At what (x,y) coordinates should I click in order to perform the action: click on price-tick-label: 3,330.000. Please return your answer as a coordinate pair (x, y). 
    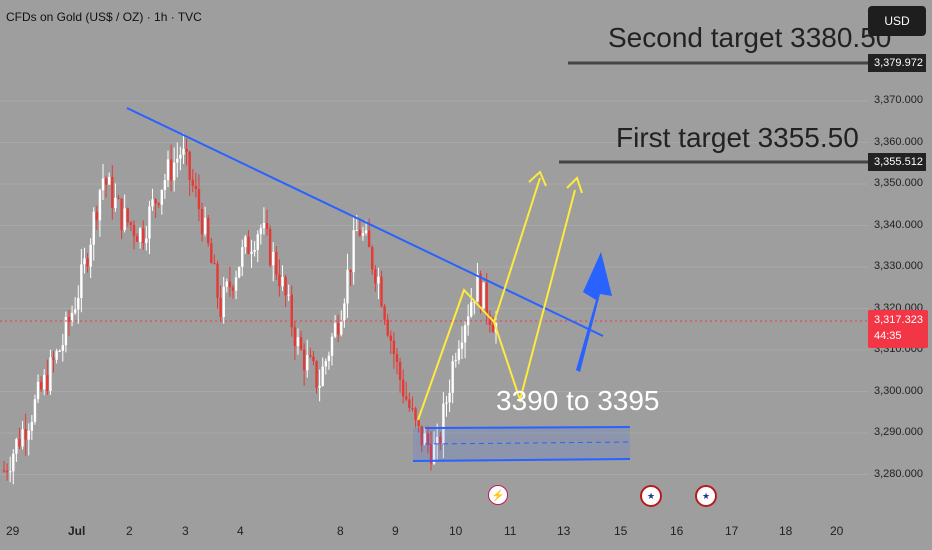
    Looking at the image, I should click on (898, 266).